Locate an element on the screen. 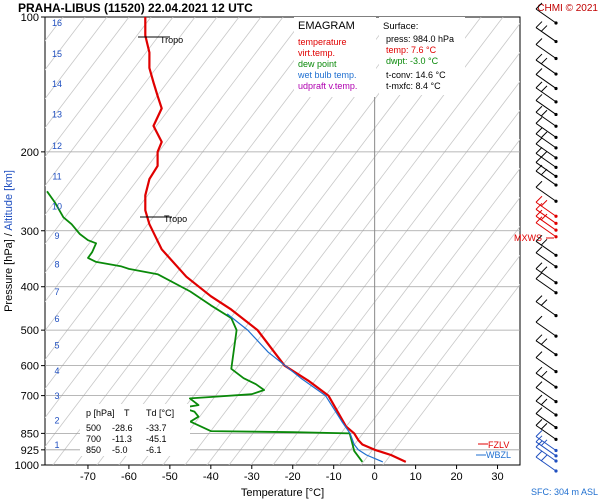 The width and height of the screenshot is (600, 500). legend-background is located at coordinates (335, 57).